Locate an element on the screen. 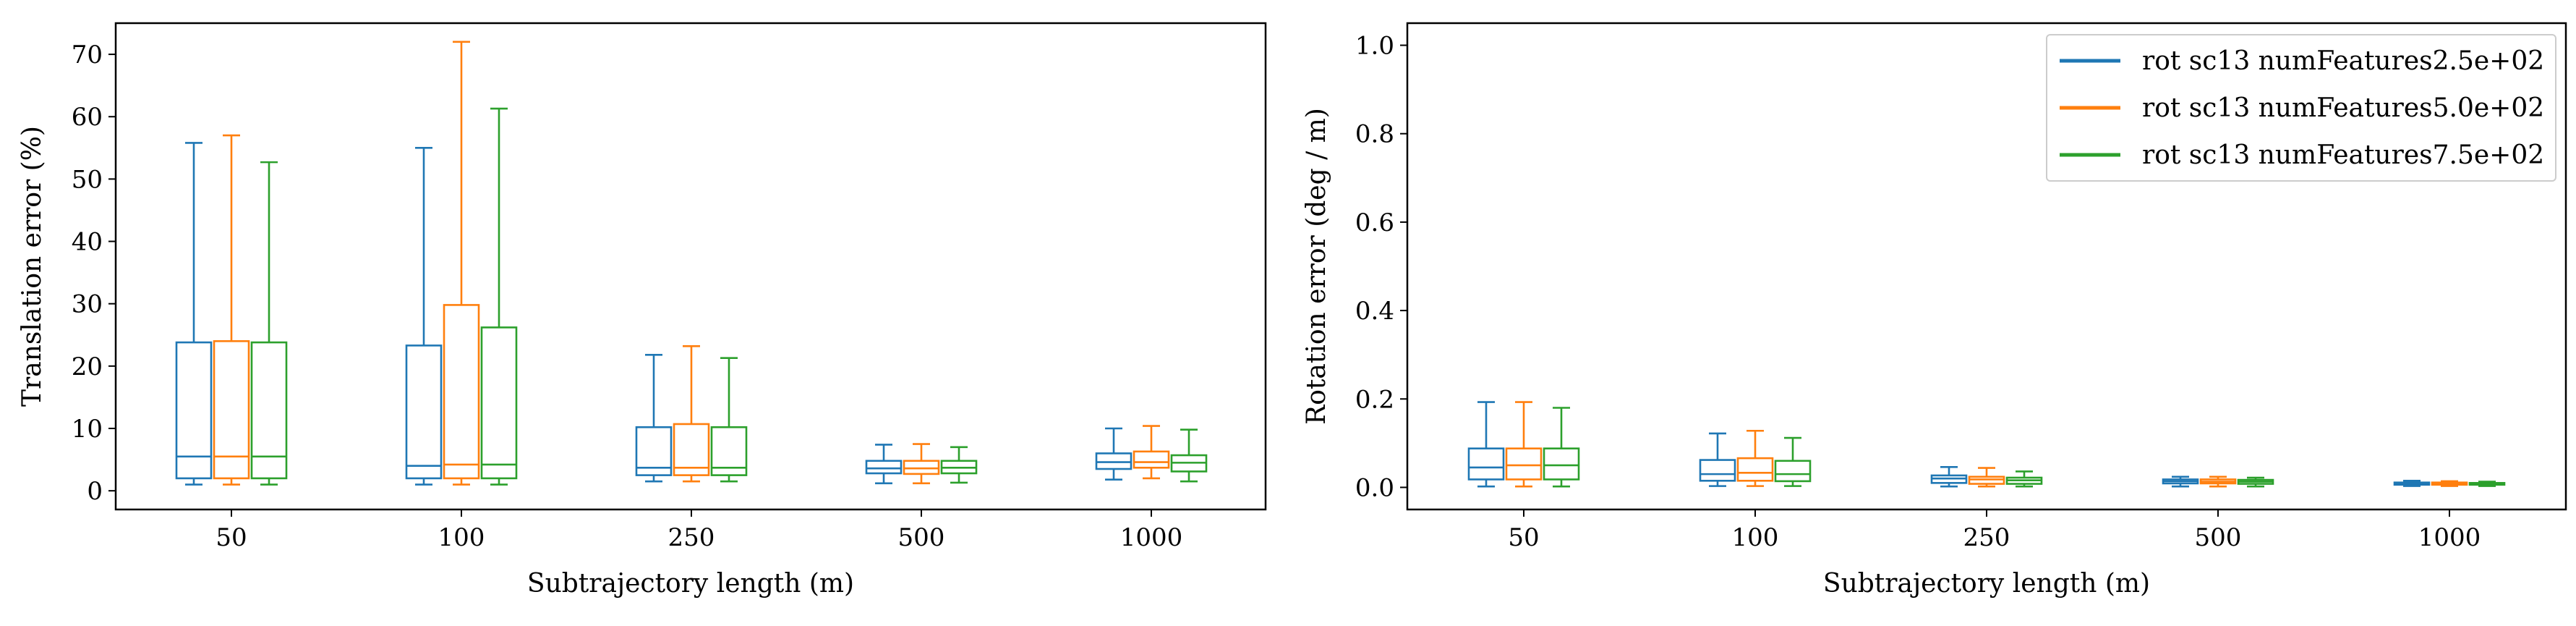  legend-label-series-1: rot sc13 numFeatures2.5e+02 is located at coordinates (2343, 61).